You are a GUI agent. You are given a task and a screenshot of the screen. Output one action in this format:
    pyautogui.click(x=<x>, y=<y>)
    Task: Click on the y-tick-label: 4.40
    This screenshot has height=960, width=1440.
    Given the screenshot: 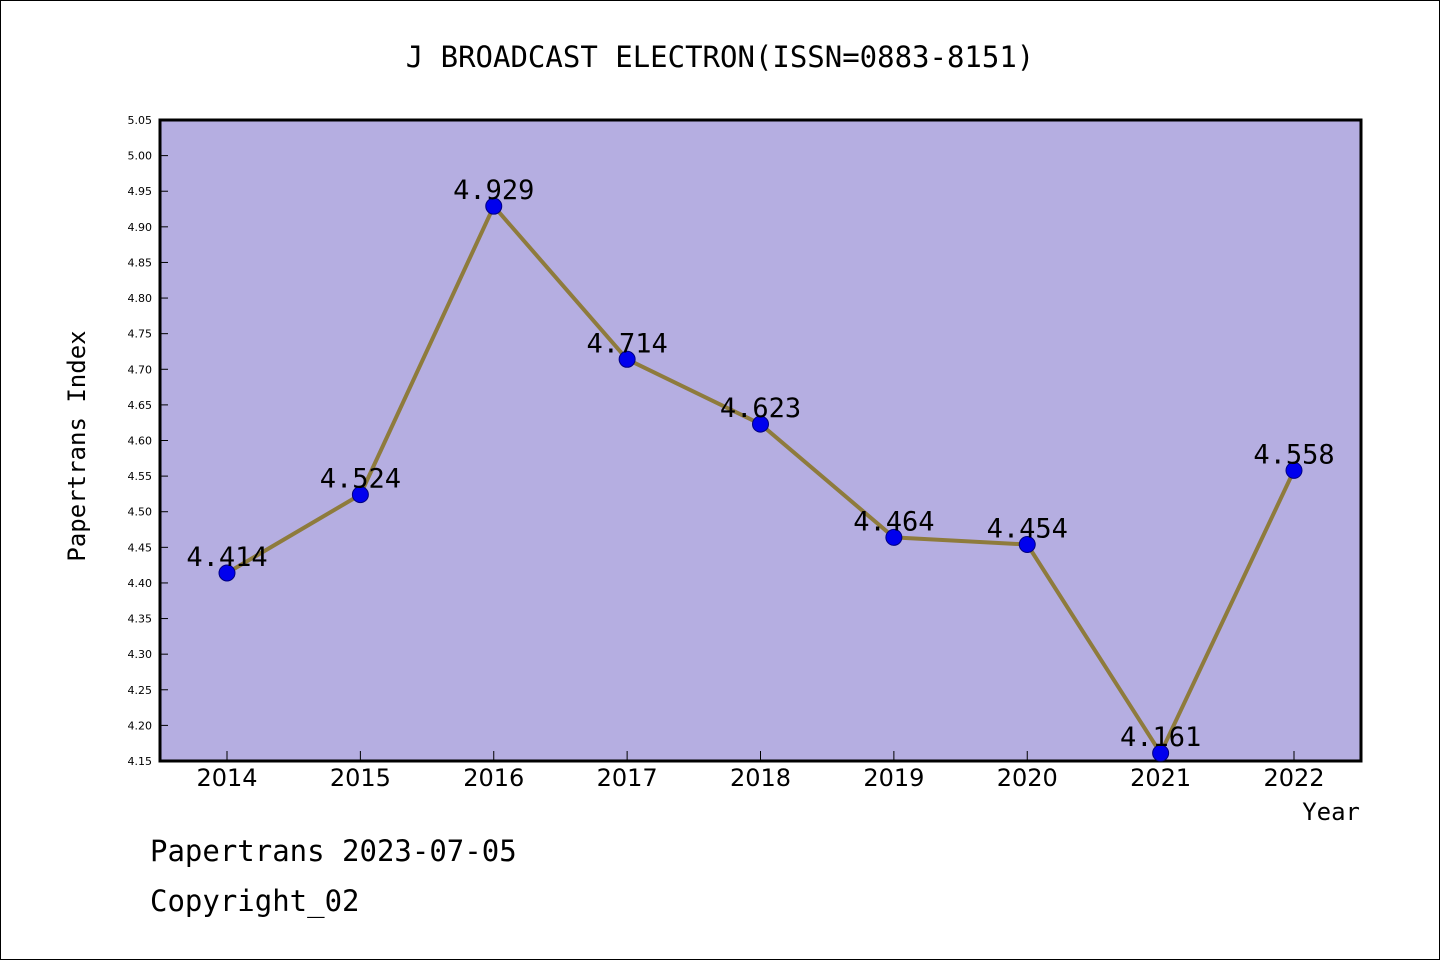 What is the action you would take?
    pyautogui.click(x=140, y=583)
    